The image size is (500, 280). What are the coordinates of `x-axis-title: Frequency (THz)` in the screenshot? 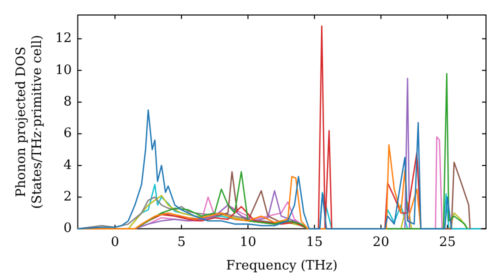 It's located at (282, 266).